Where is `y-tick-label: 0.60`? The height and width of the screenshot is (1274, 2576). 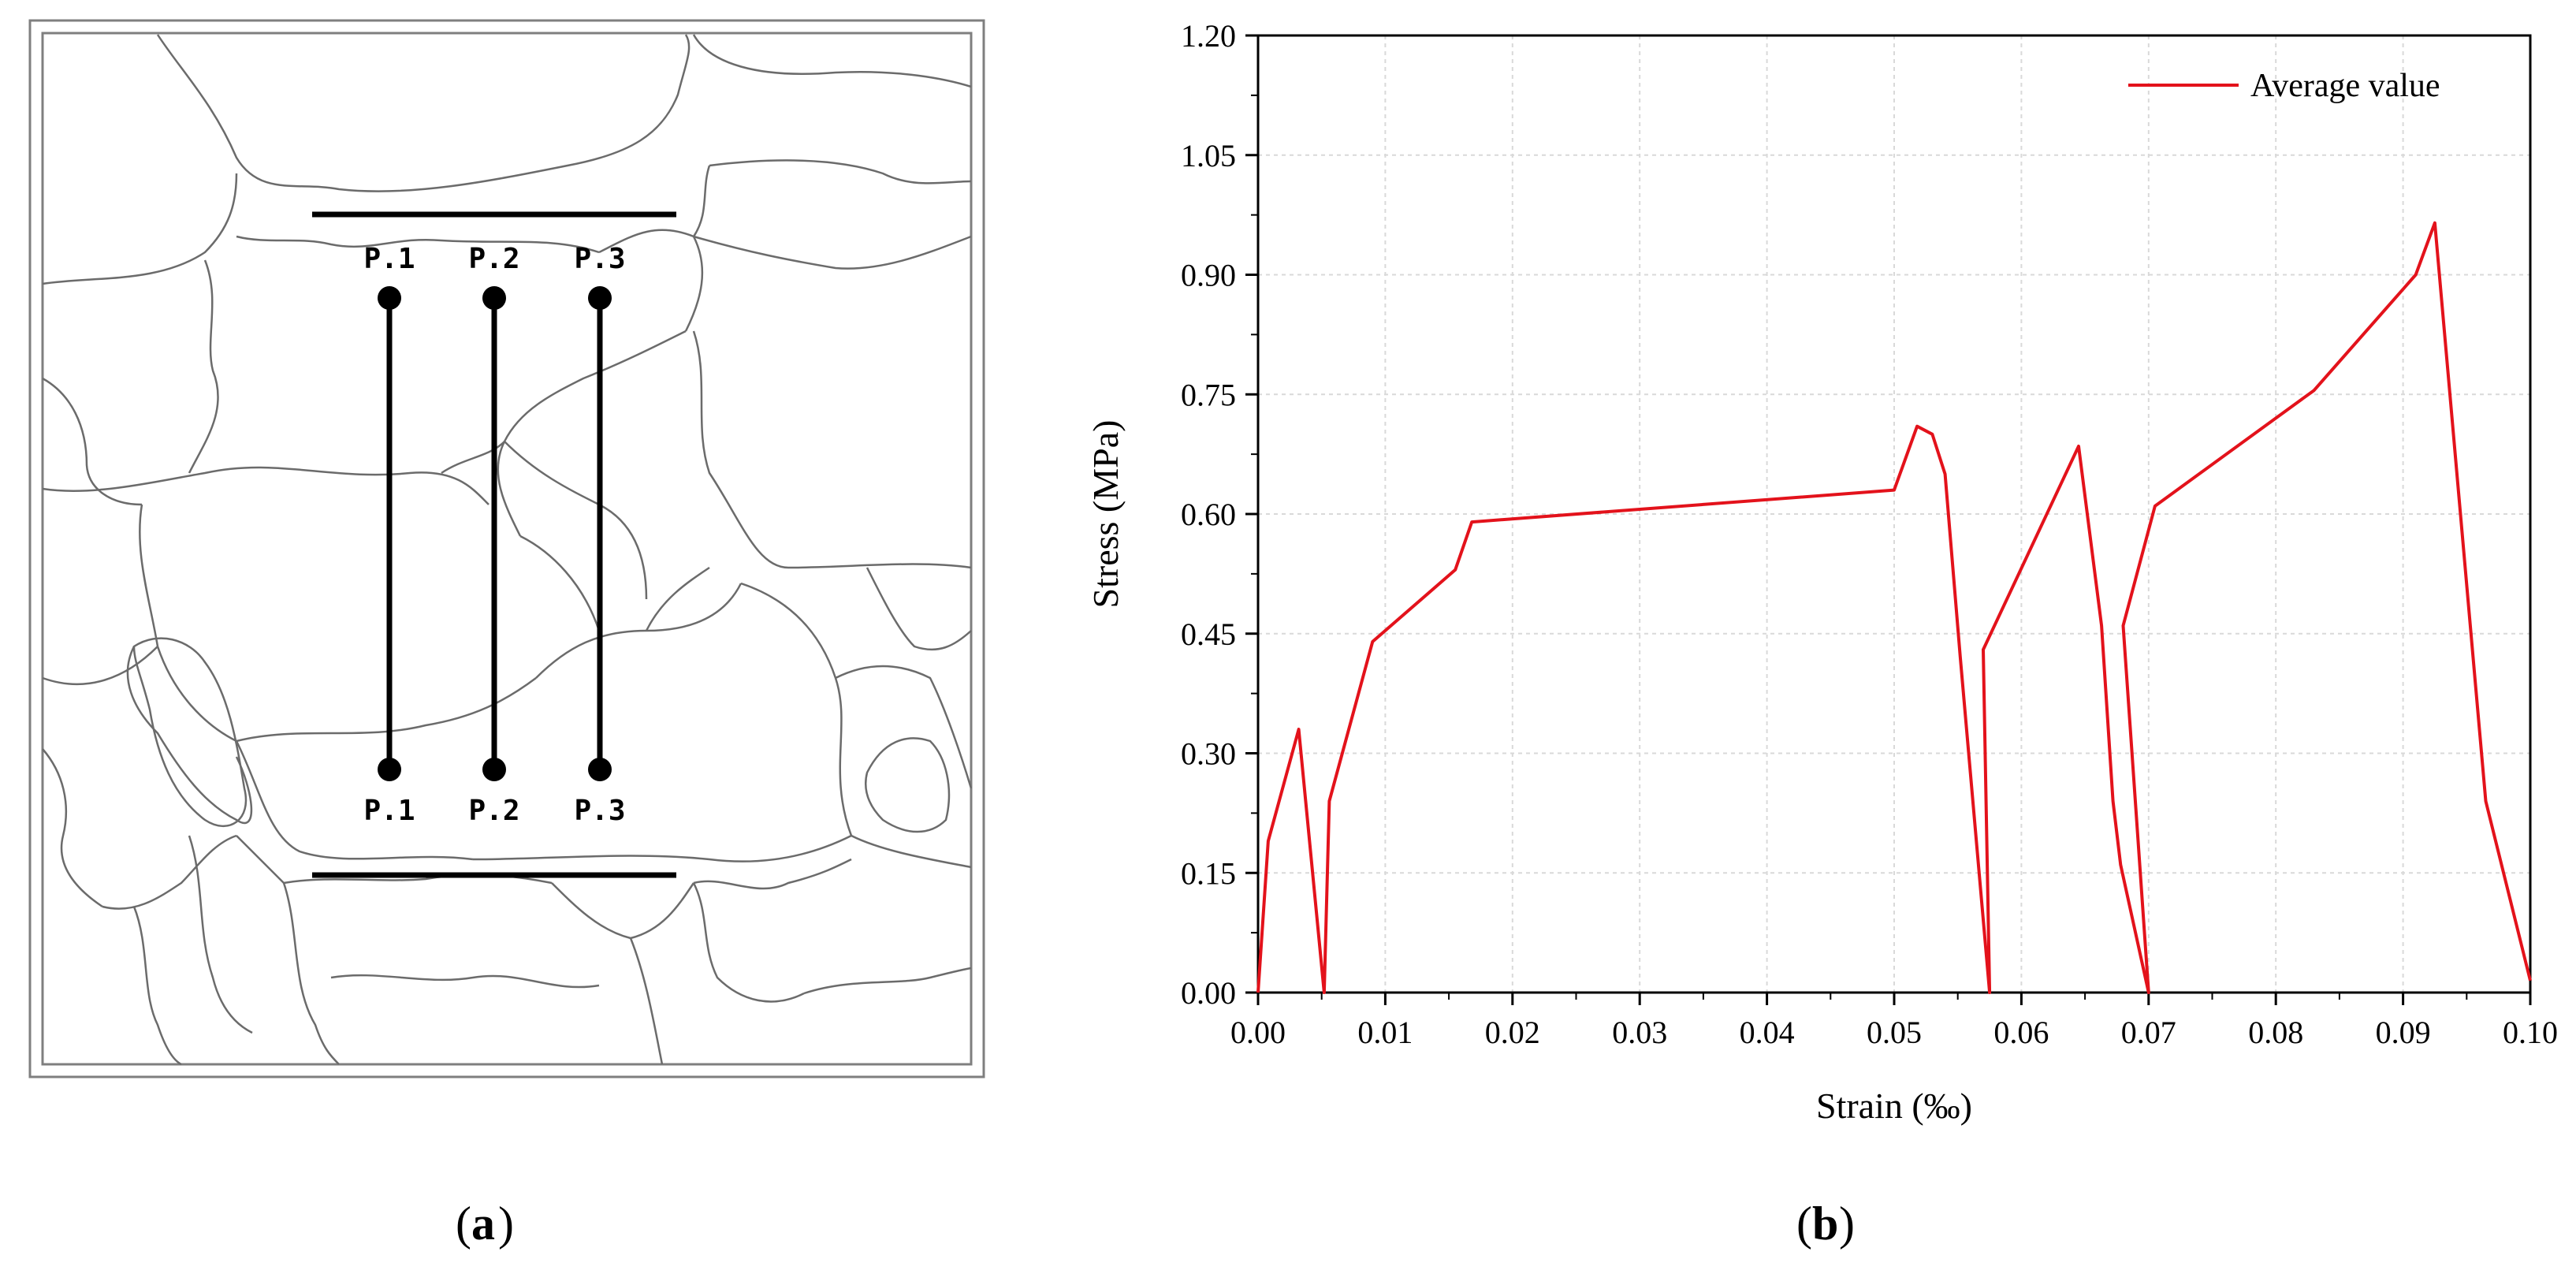
y-tick-label: 0.60 is located at coordinates (1208, 514).